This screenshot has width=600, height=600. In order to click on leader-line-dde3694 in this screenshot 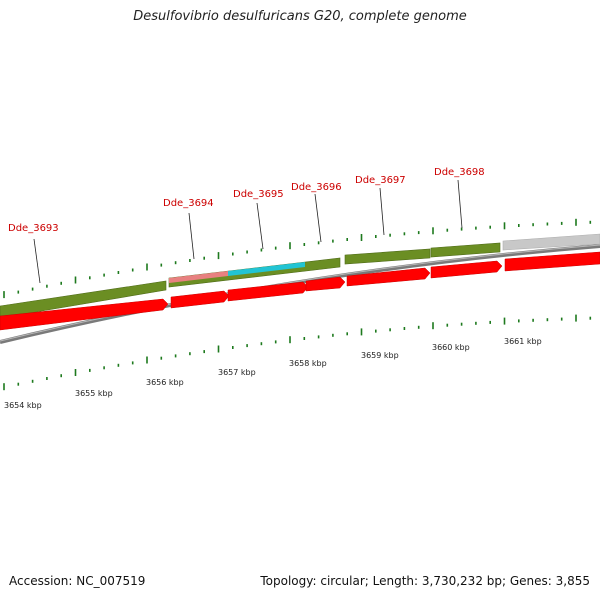, I will do `click(191, 236)`.